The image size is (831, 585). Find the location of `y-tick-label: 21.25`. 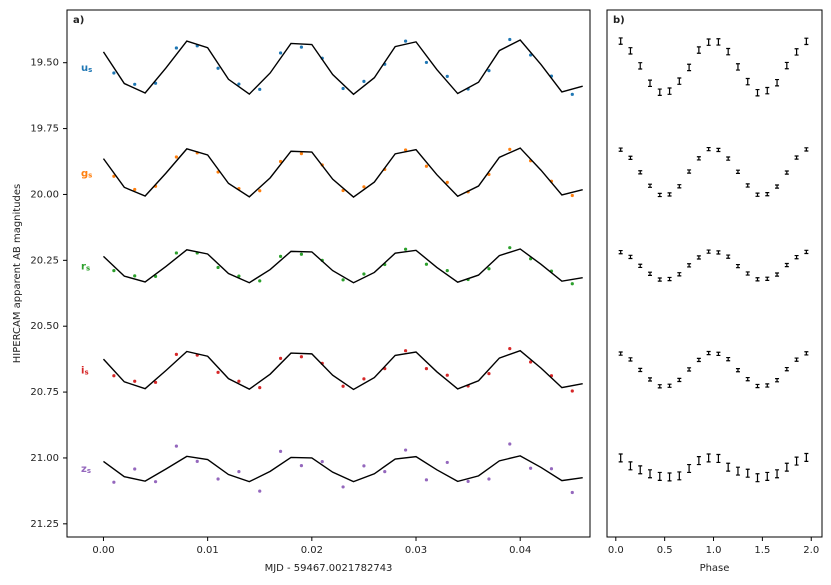

y-tick-label: 21.25 is located at coordinates (44, 524).